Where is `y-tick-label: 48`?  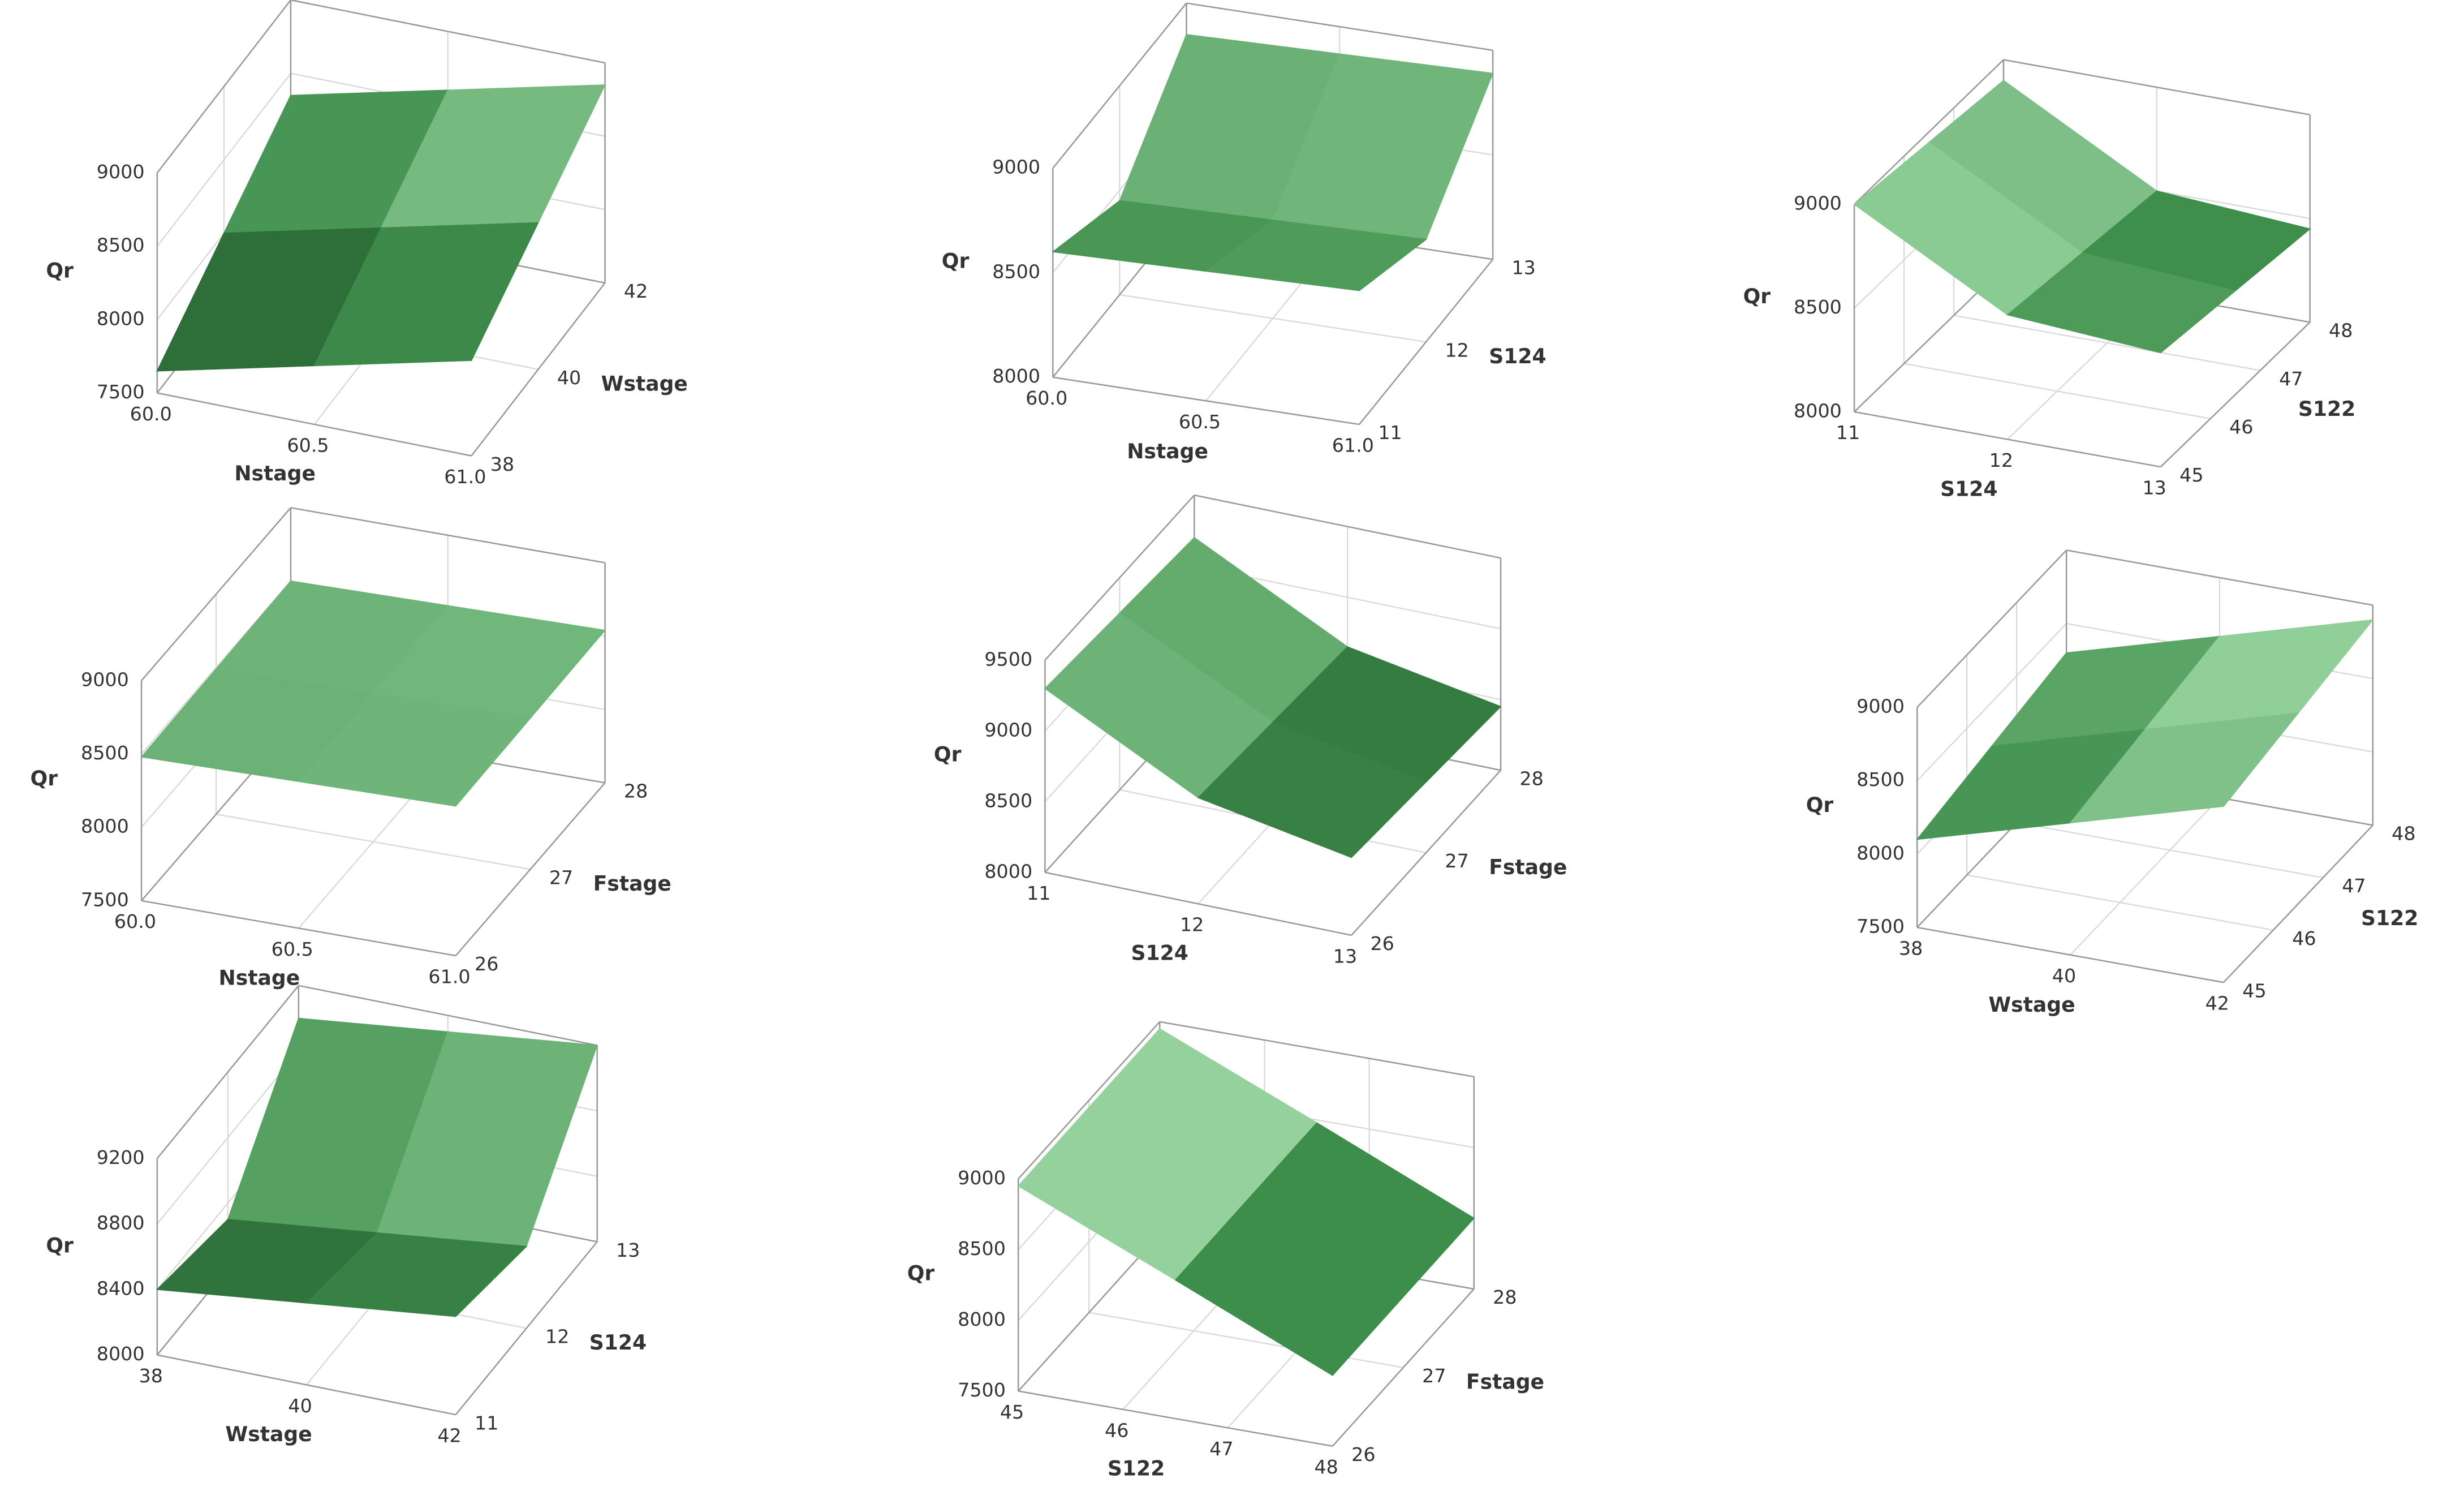 y-tick-label: 48 is located at coordinates (2341, 331).